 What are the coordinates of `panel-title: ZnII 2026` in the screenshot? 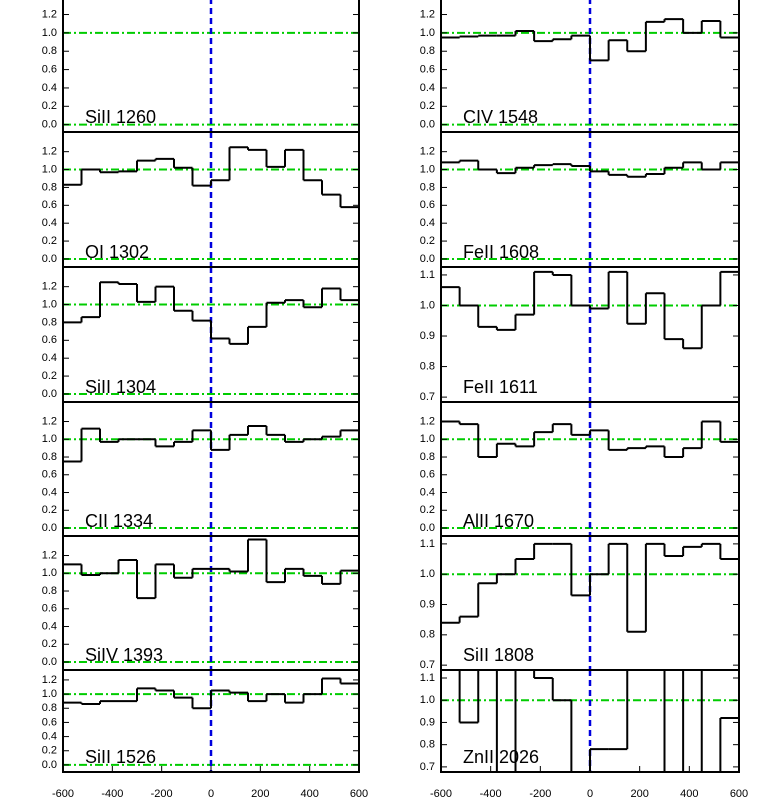 It's located at (501, 757).